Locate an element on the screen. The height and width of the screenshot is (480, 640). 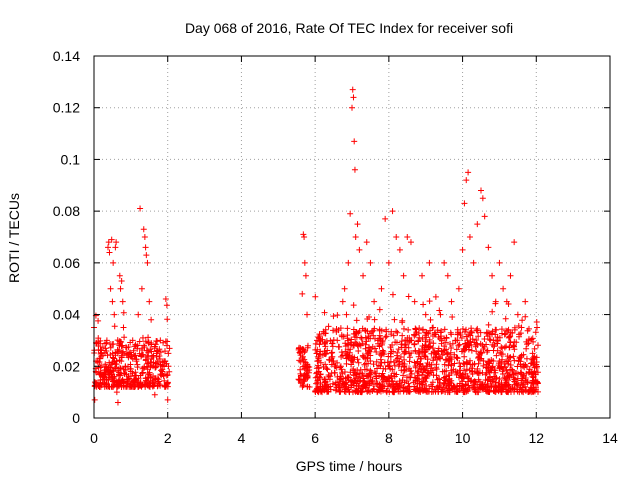
x-tick-label: 6 is located at coordinates (315, 438).